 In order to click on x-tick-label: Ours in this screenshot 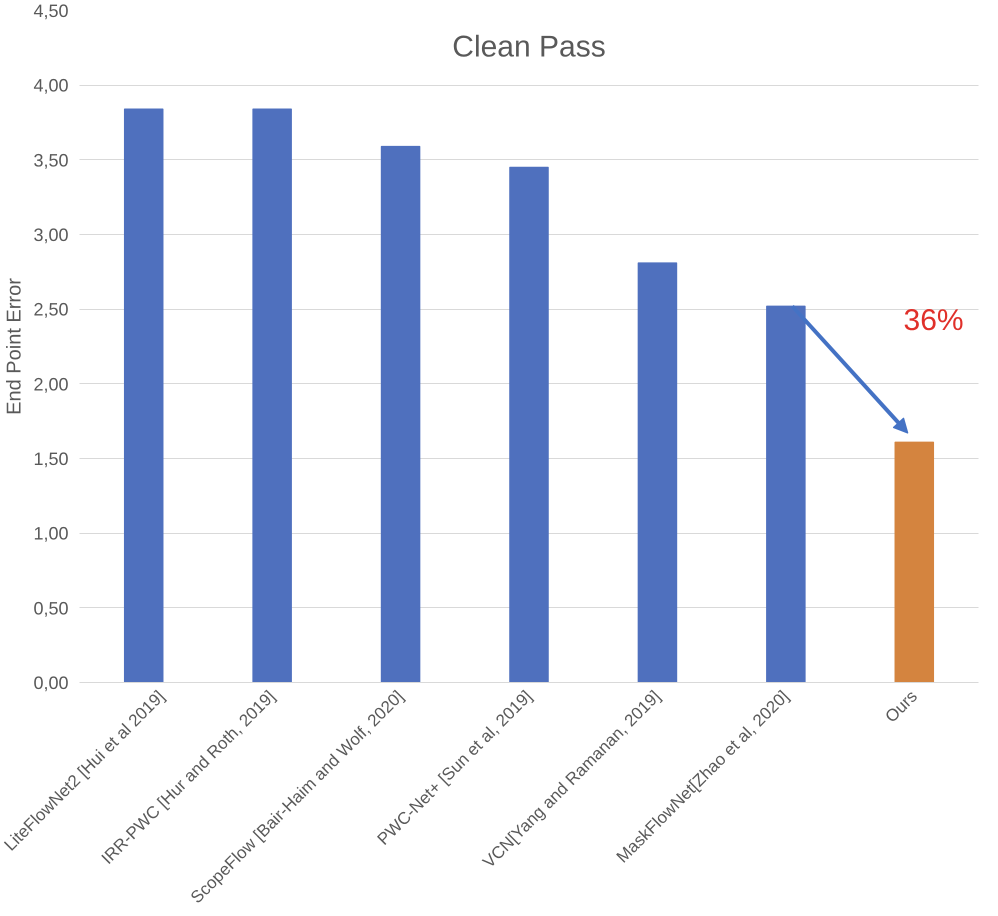, I will do `click(902, 706)`.